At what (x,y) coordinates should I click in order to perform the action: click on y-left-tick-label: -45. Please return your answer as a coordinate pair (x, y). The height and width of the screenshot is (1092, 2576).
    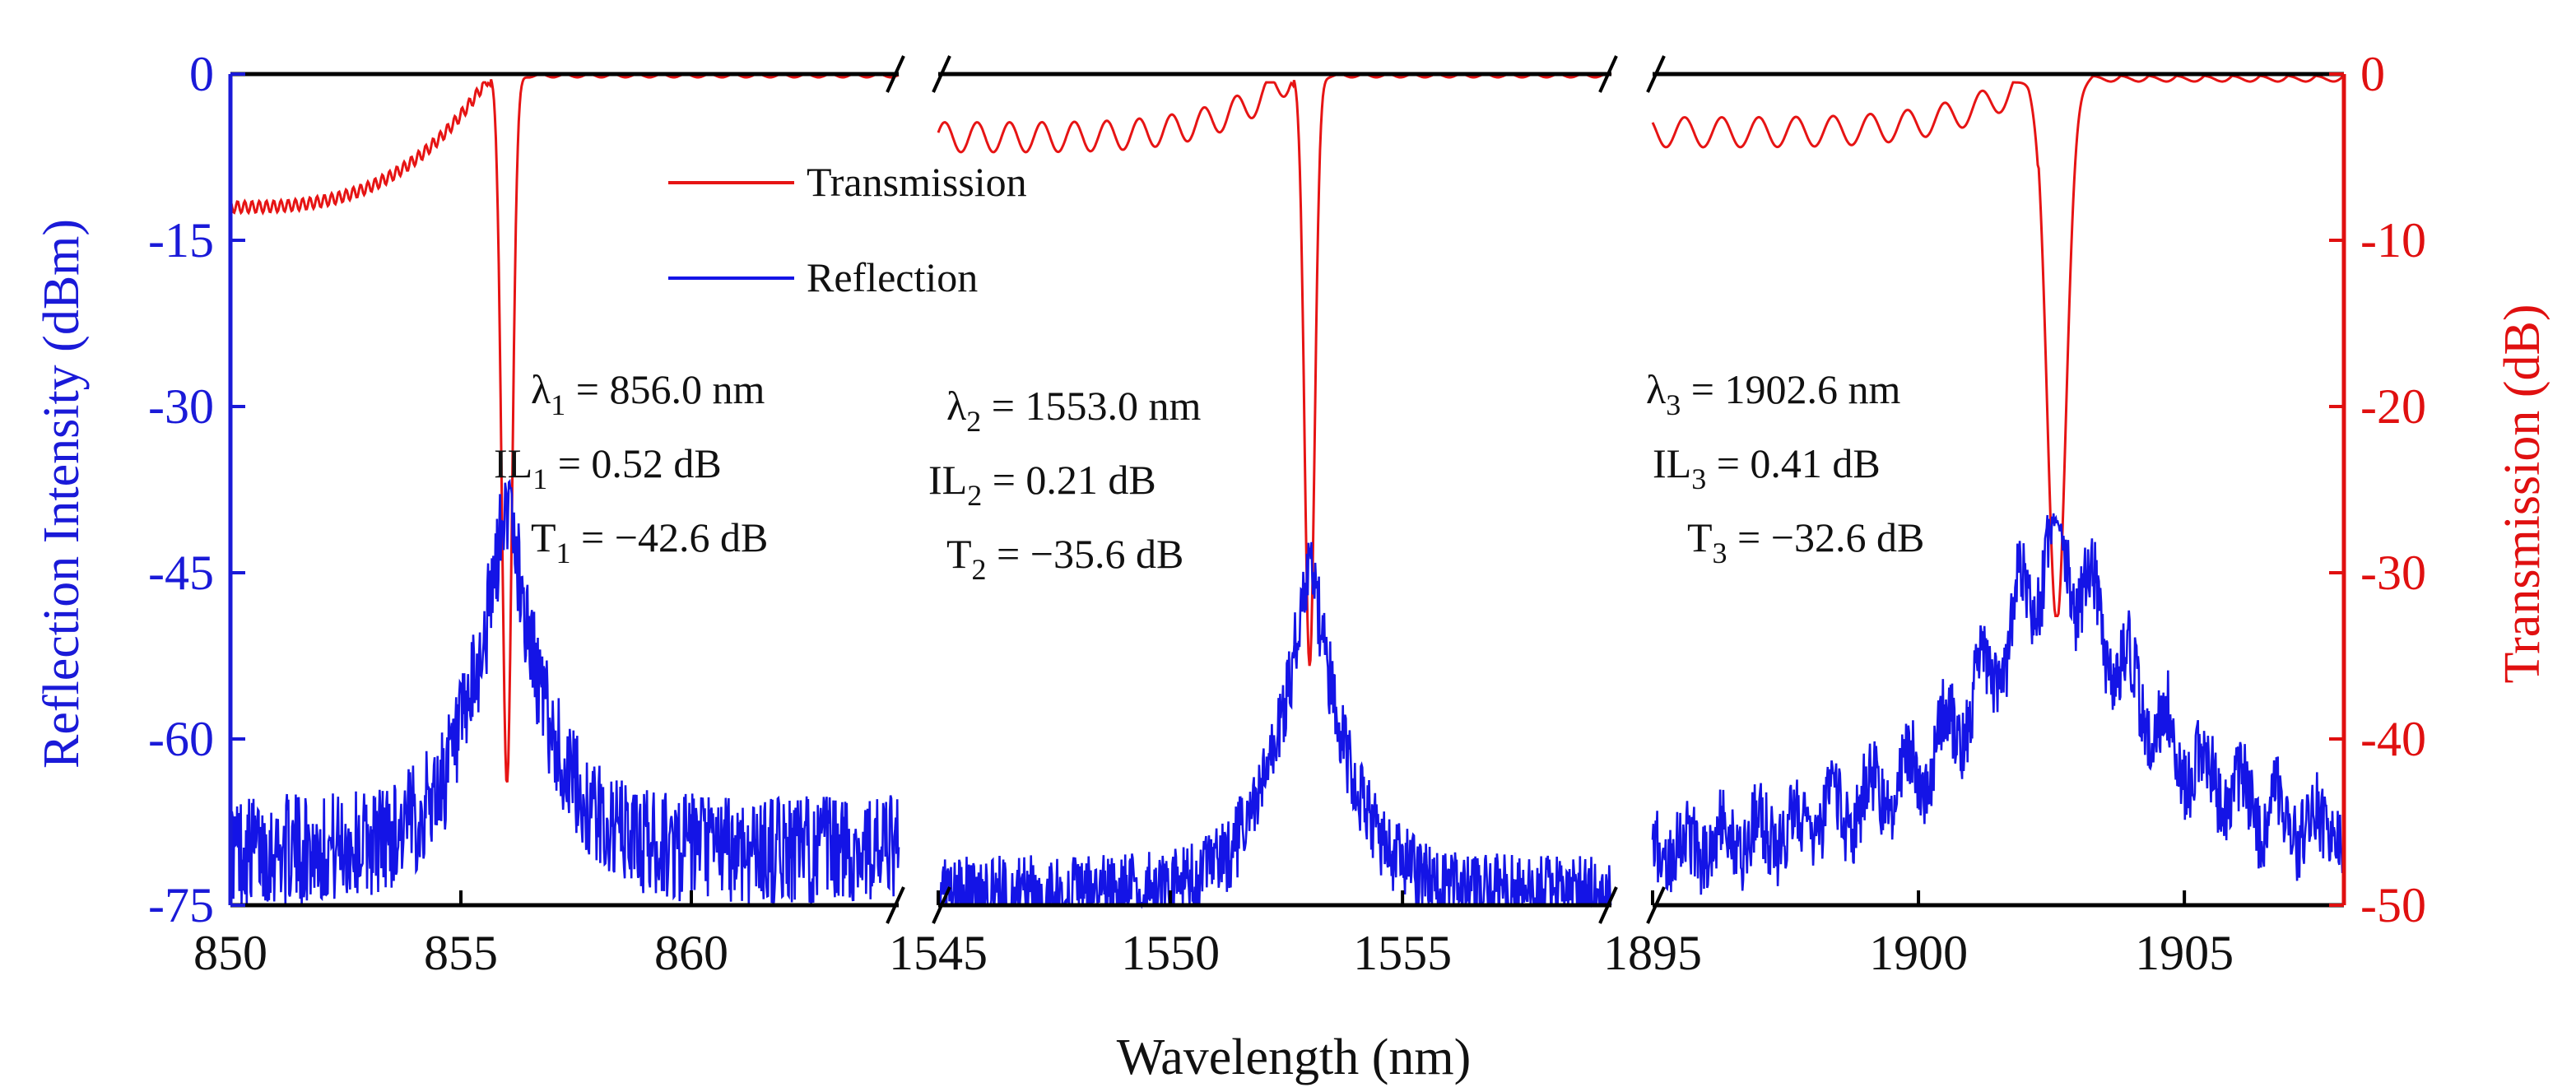
    Looking at the image, I should click on (181, 573).